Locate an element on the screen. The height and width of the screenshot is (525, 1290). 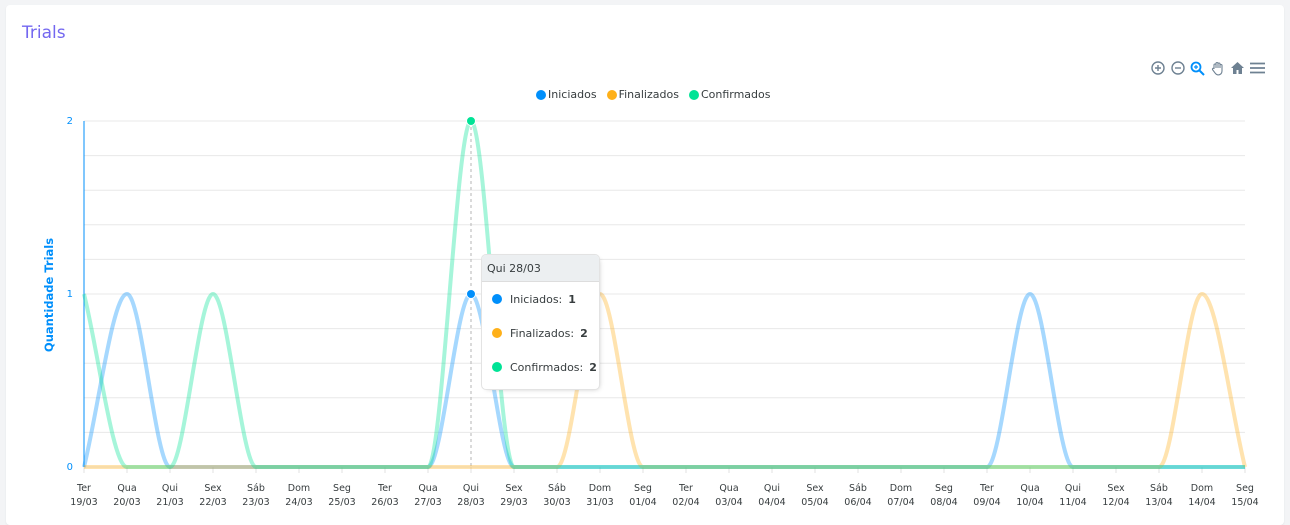
x-tick-label-date: 02/04 is located at coordinates (685, 502).